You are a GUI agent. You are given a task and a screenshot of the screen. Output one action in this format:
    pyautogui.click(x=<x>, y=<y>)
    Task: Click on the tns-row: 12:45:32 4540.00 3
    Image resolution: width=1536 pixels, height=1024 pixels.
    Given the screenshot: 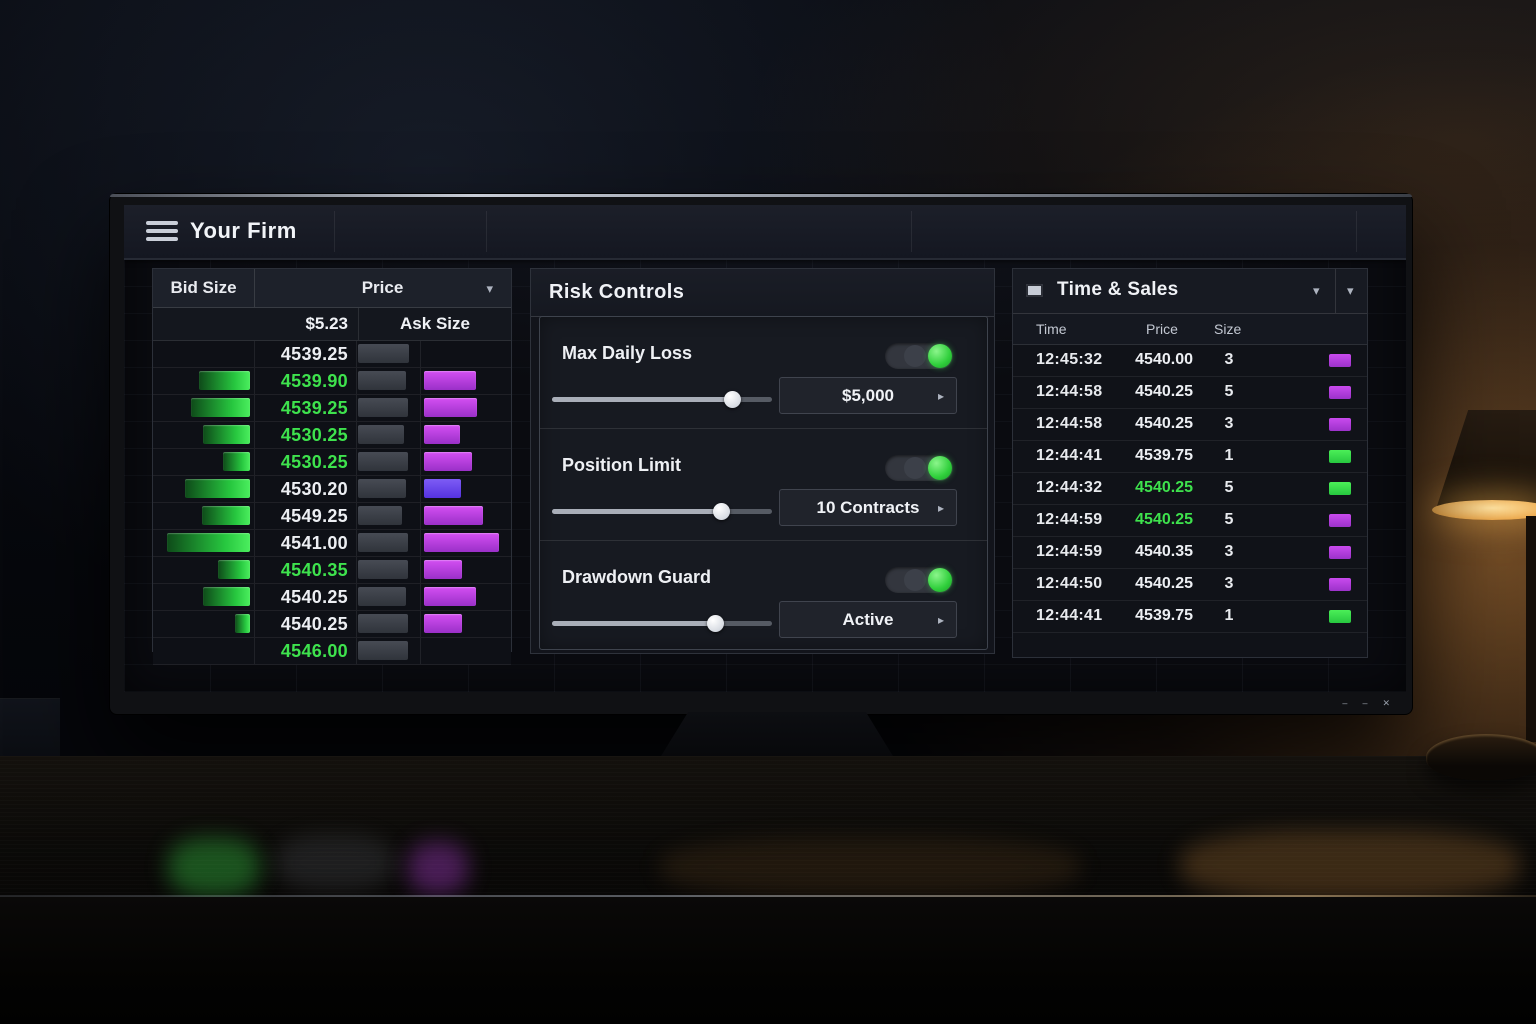 What is the action you would take?
    pyautogui.click(x=1190, y=361)
    